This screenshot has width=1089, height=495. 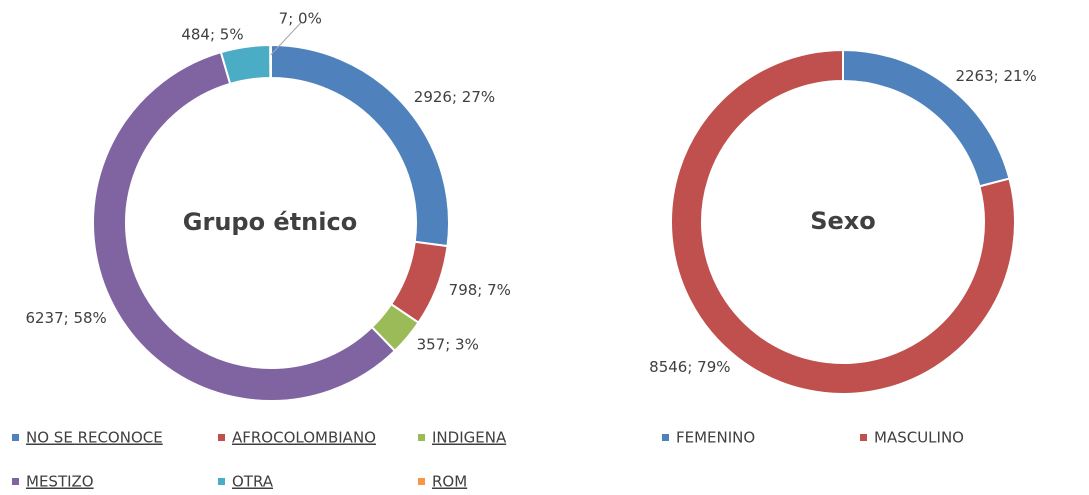 I want to click on data-label: 8546; 79%, so click(x=689, y=367).